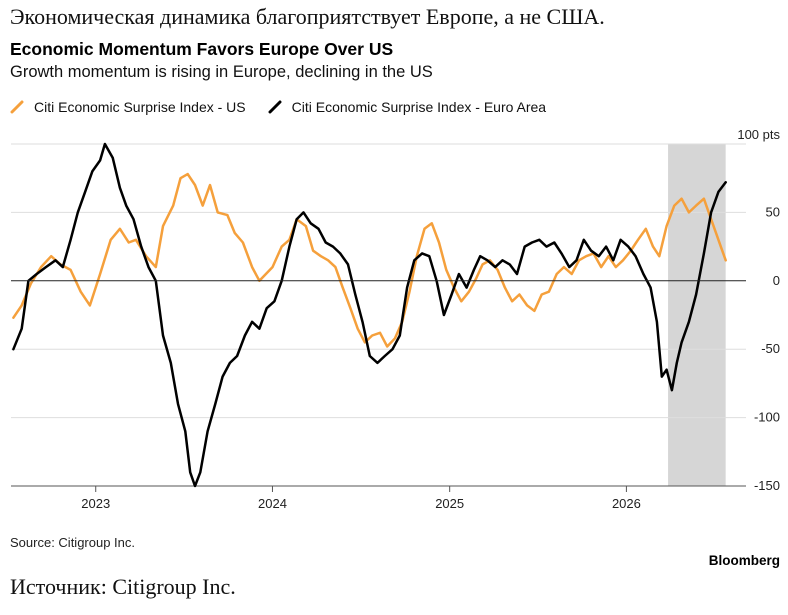 The image size is (788, 615). What do you see at coordinates (449, 503) in the screenshot?
I see `x-tick-label: 2025` at bounding box center [449, 503].